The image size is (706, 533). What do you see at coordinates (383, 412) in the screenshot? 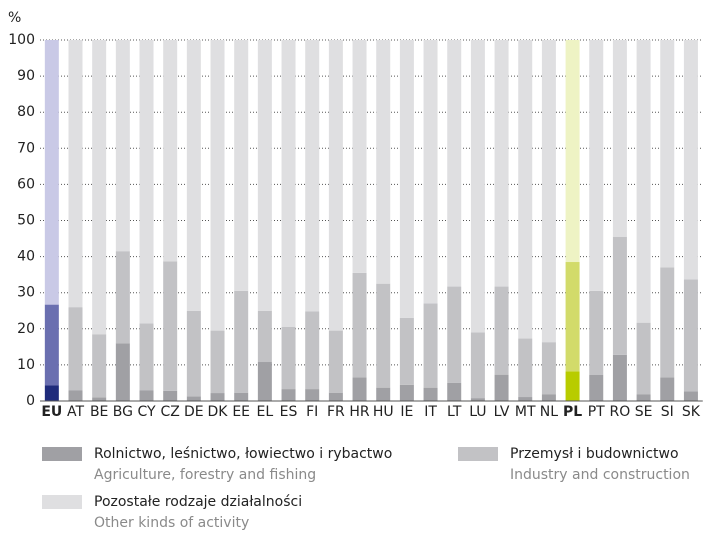
I see `x-tick-label: HU` at bounding box center [383, 412].